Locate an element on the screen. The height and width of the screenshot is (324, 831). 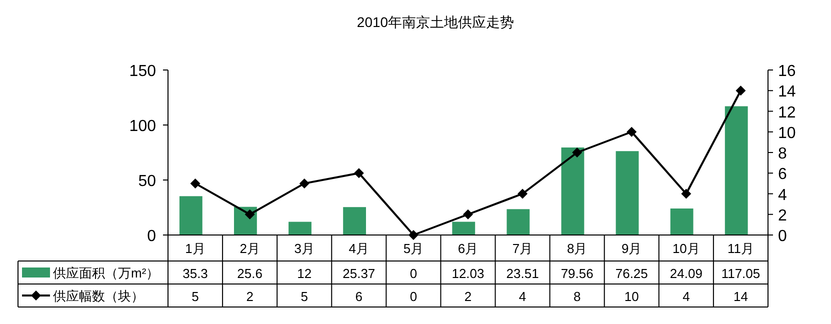
data-label: 25.37 is located at coordinates (359, 273).